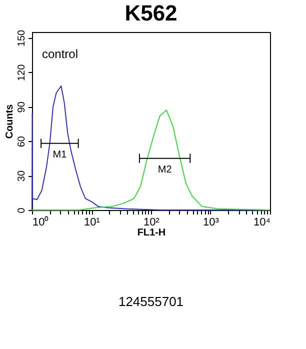 Image resolution: width=306 pixels, height=349 pixels. Describe the element at coordinates (22, 73) in the screenshot. I see `y-tick-label: 120` at that location.